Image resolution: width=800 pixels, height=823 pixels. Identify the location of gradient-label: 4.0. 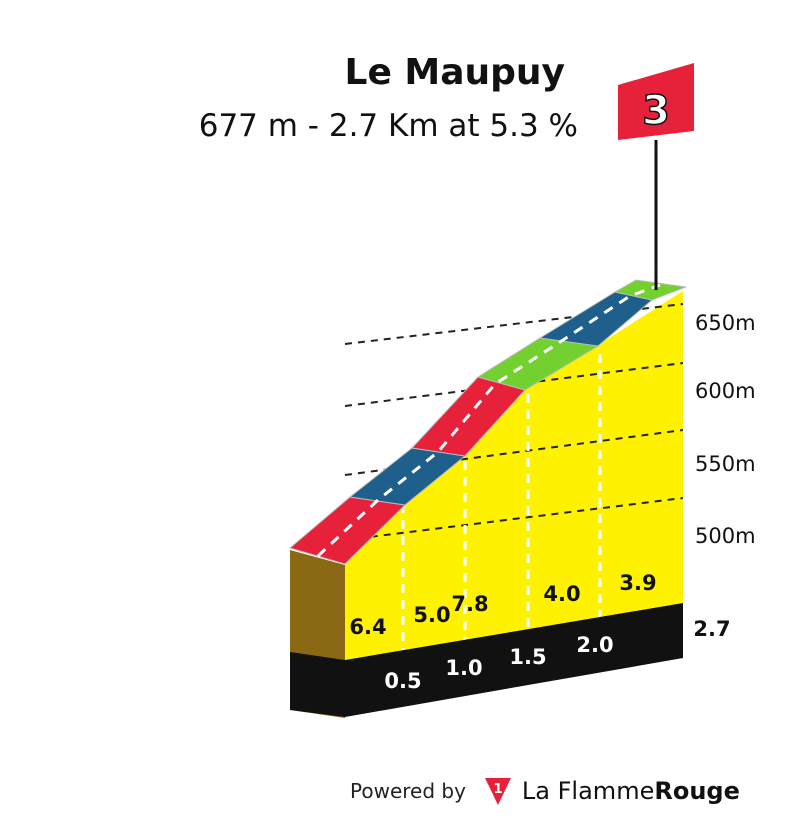
(561, 594).